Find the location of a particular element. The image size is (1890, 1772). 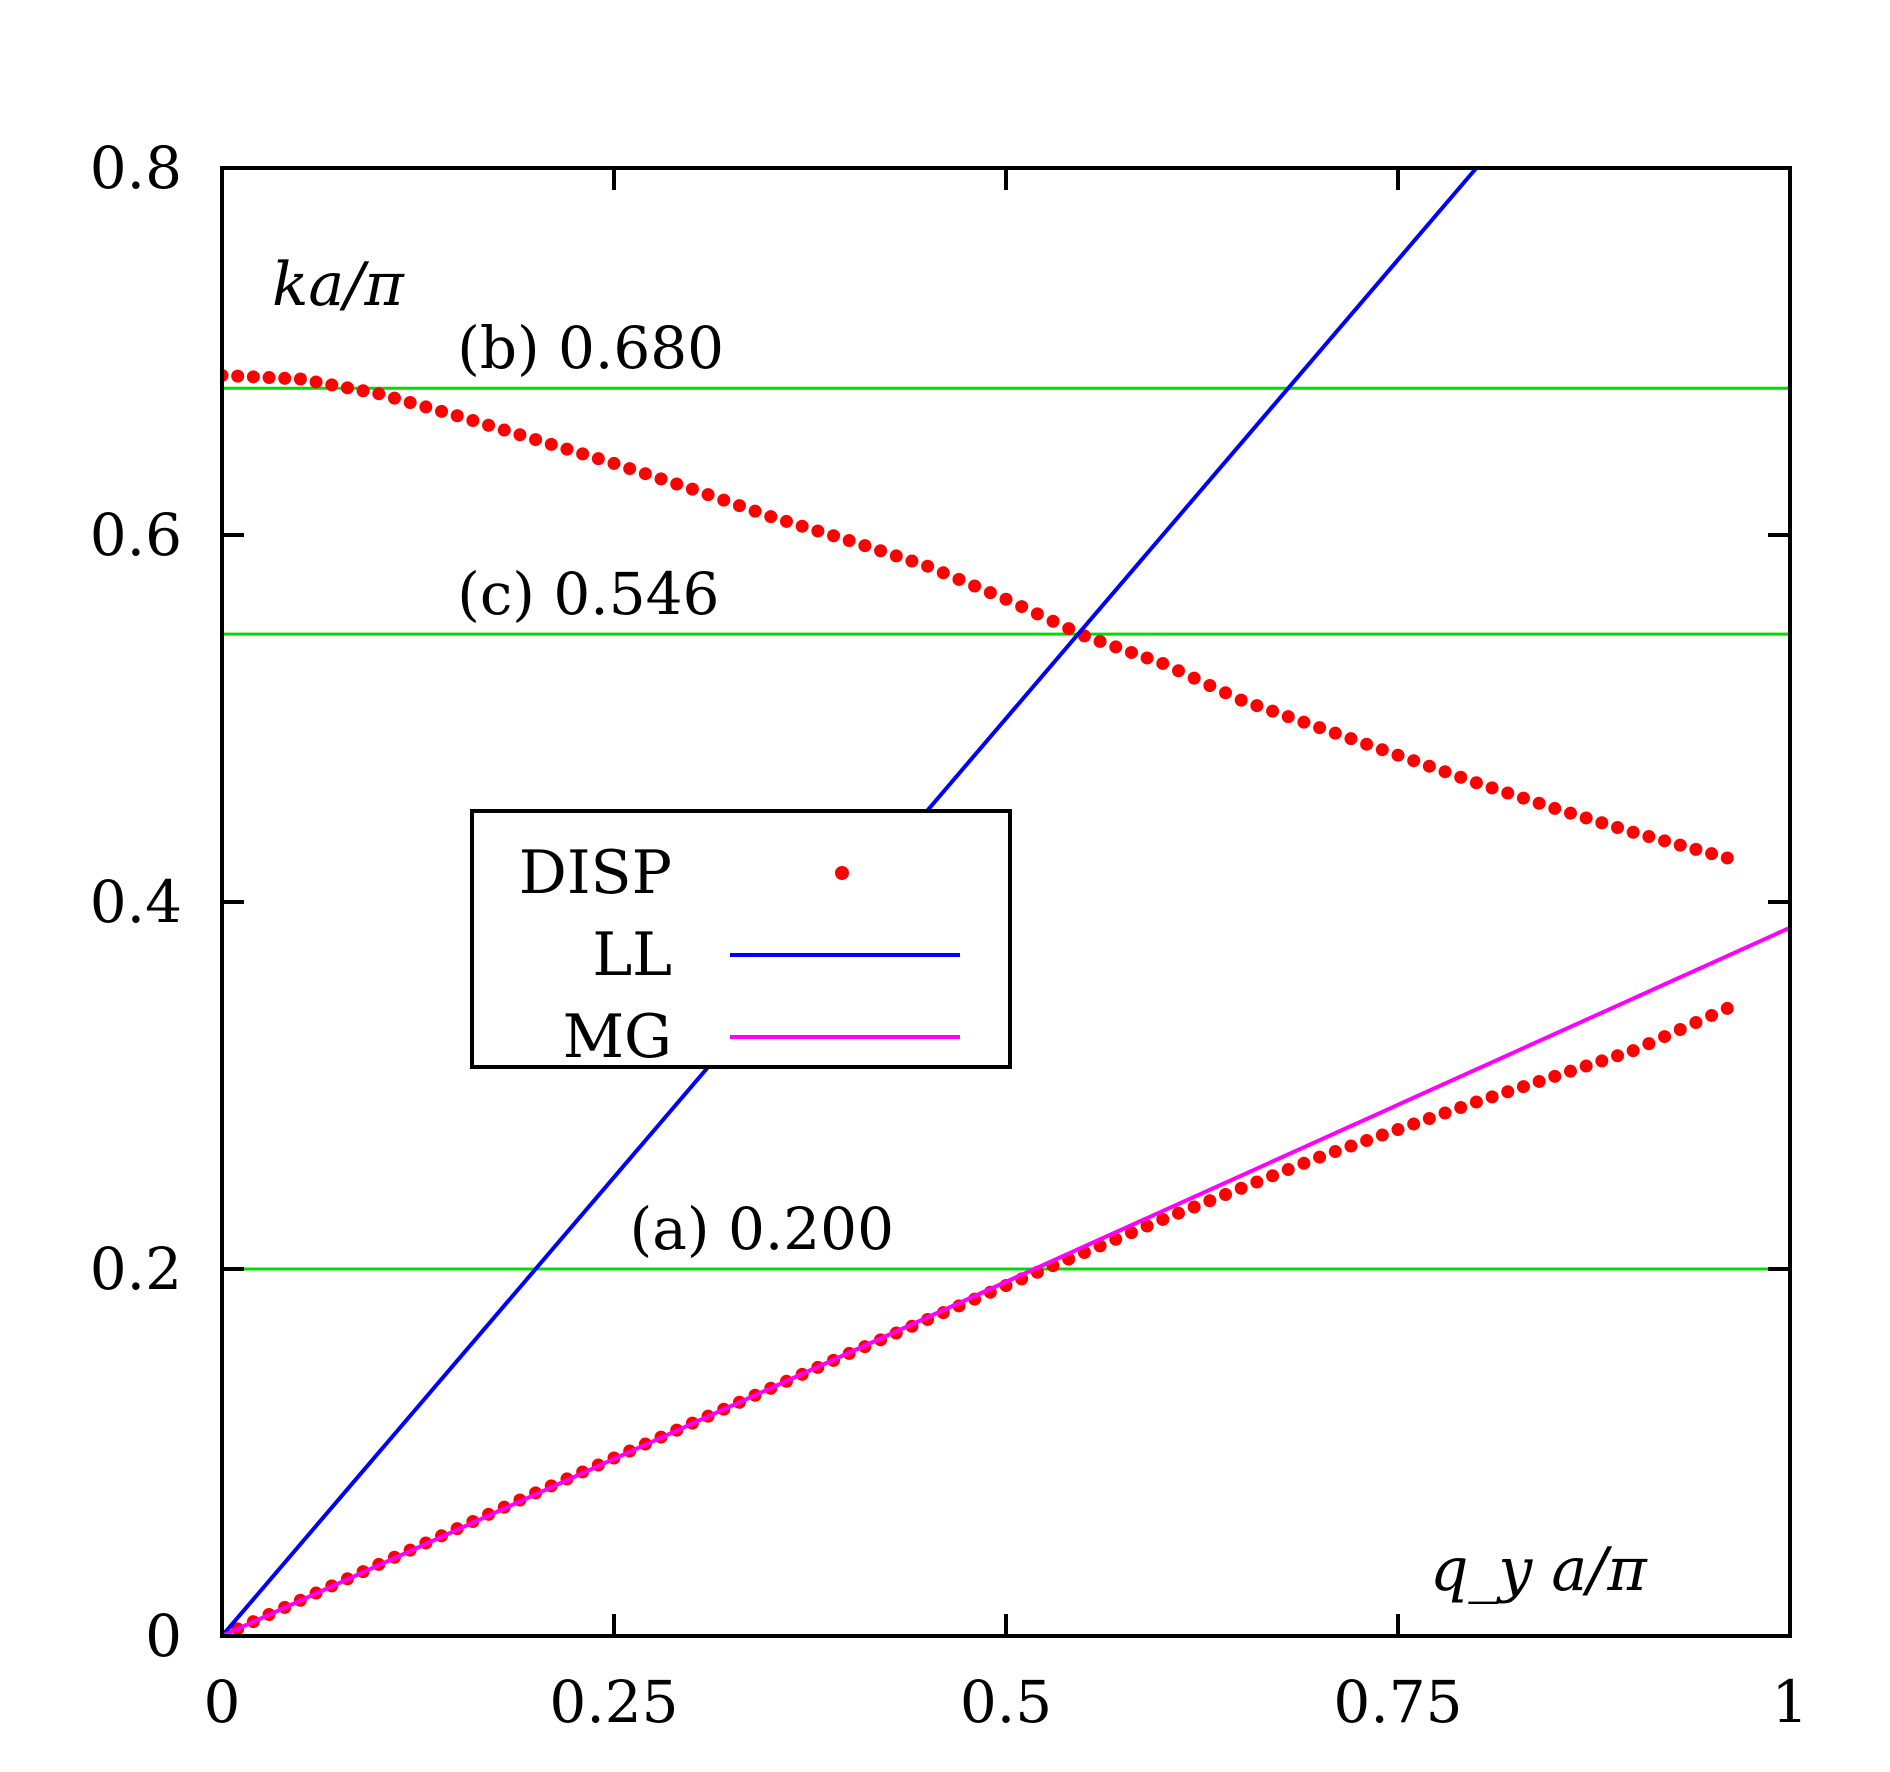

x-tick-label: 0.5 is located at coordinates (1006, 1702).